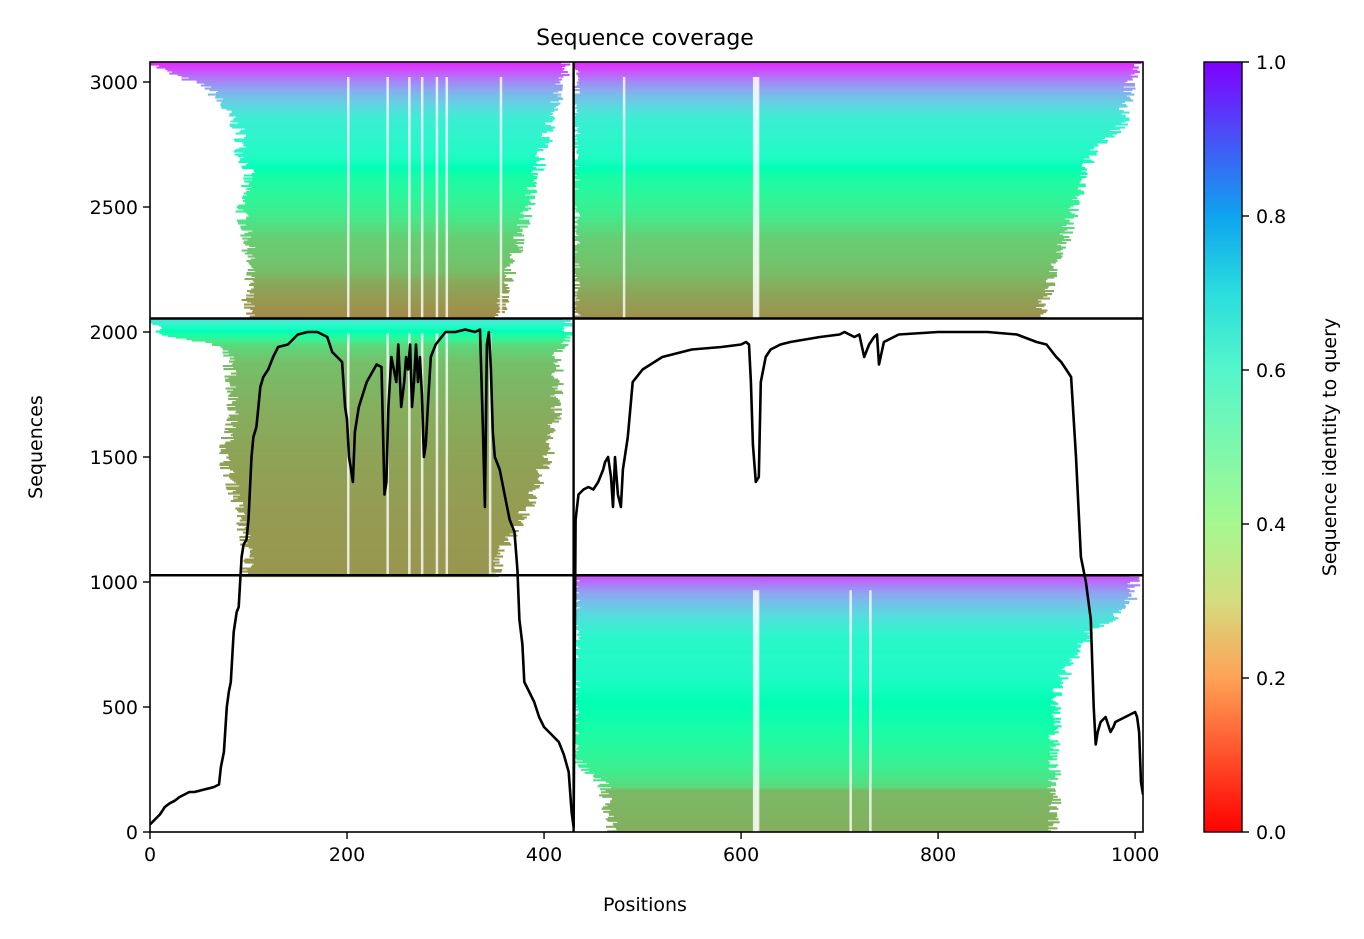  I want to click on gap-column, so click(501, 198).